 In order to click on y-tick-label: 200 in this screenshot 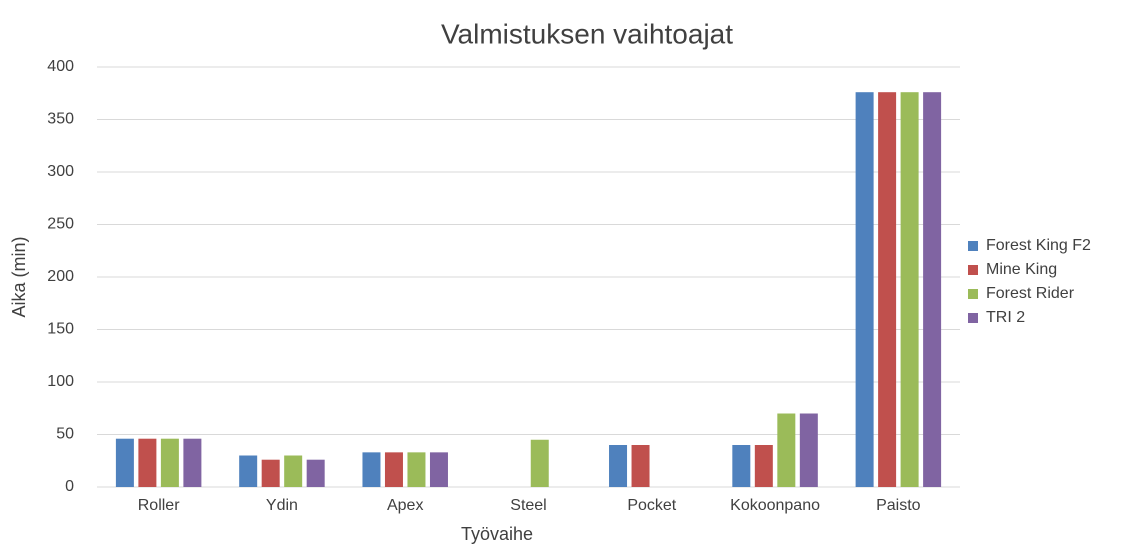, I will do `click(60, 276)`.